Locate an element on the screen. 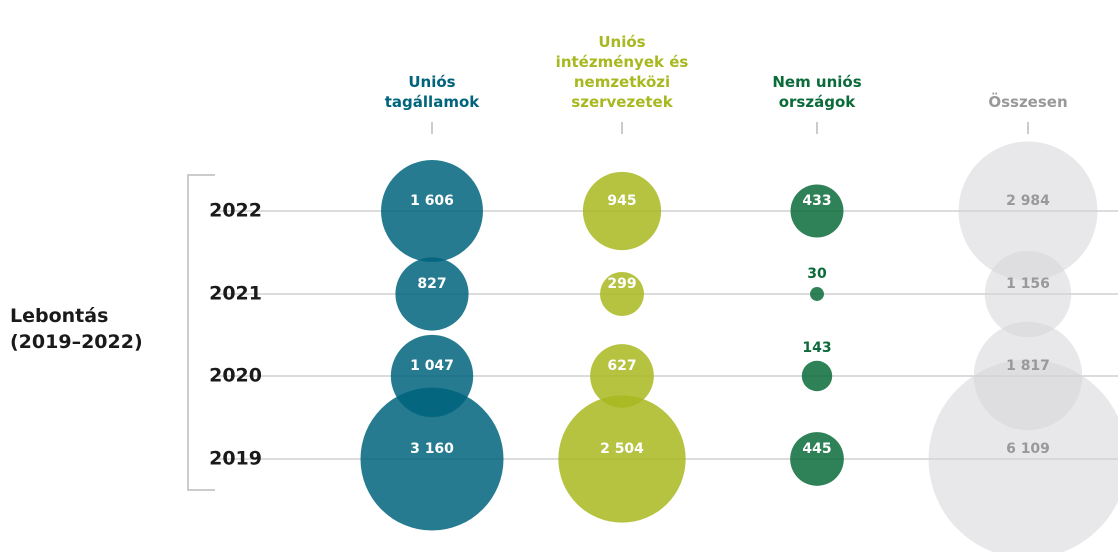  value-label: 3 160 is located at coordinates (432, 449).